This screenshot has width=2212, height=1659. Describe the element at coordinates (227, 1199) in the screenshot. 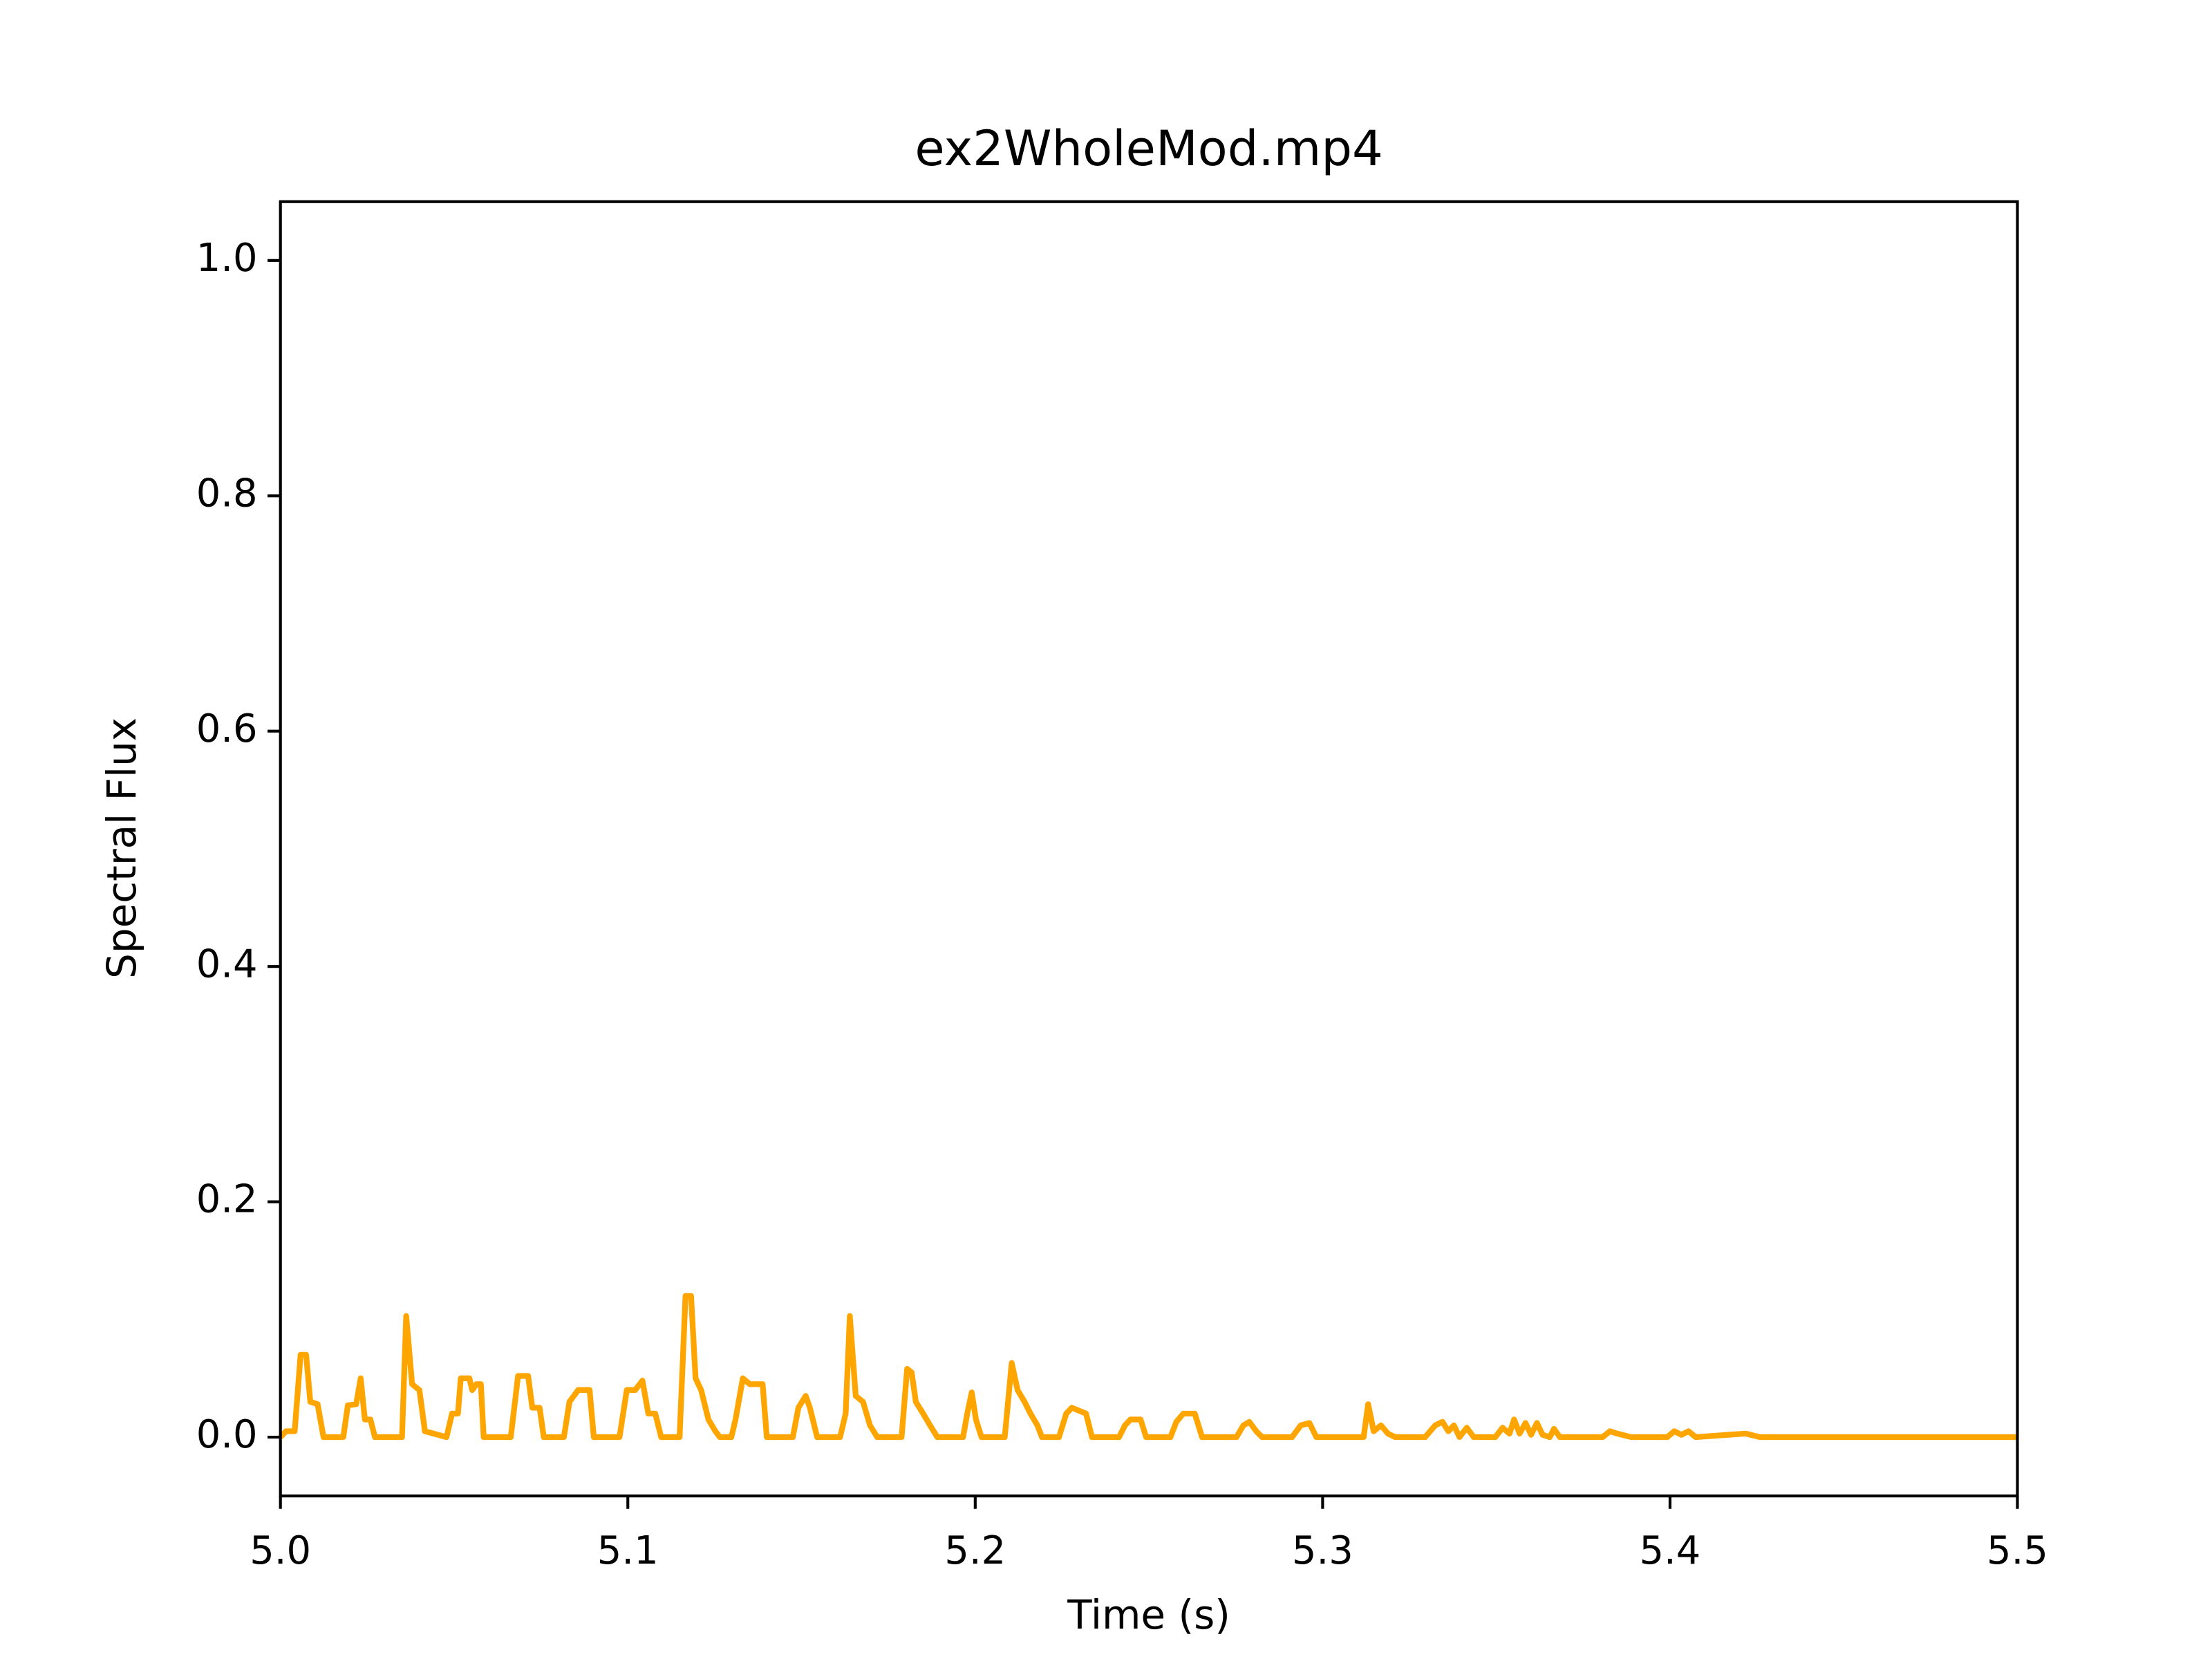

I see `y-tick-label: 0.2` at that location.